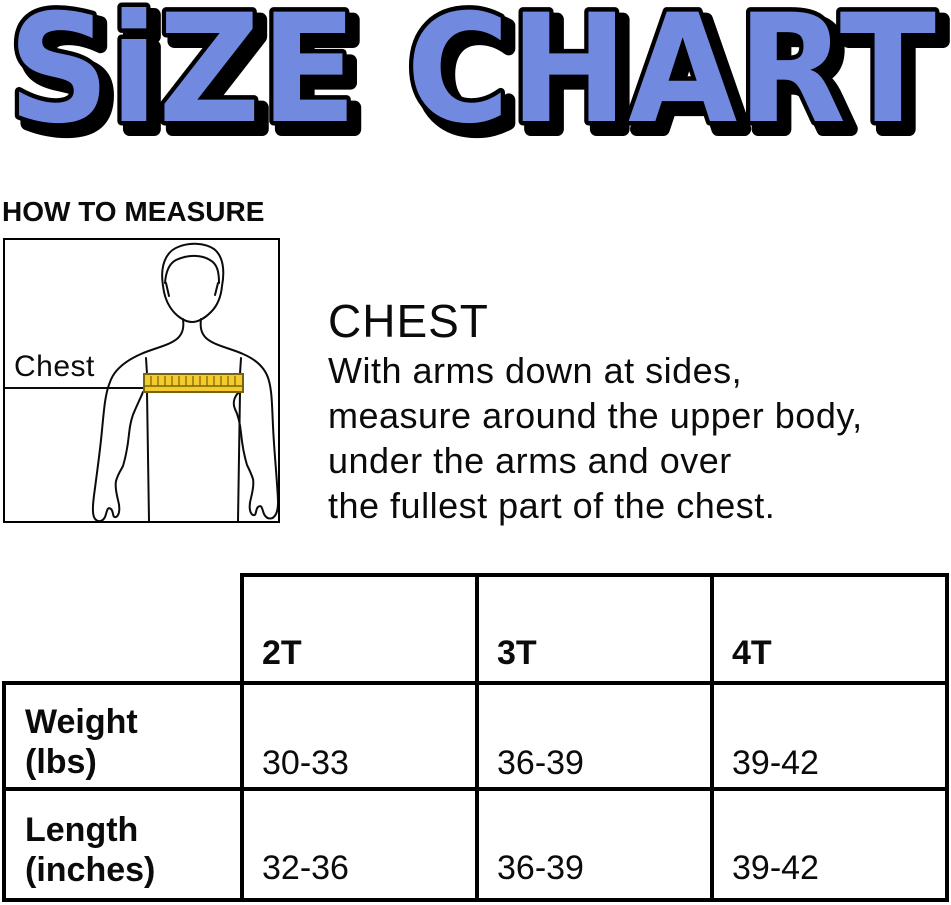  What do you see at coordinates (305, 868) in the screenshot?
I see `table-cell-length-2t: 32-36` at bounding box center [305, 868].